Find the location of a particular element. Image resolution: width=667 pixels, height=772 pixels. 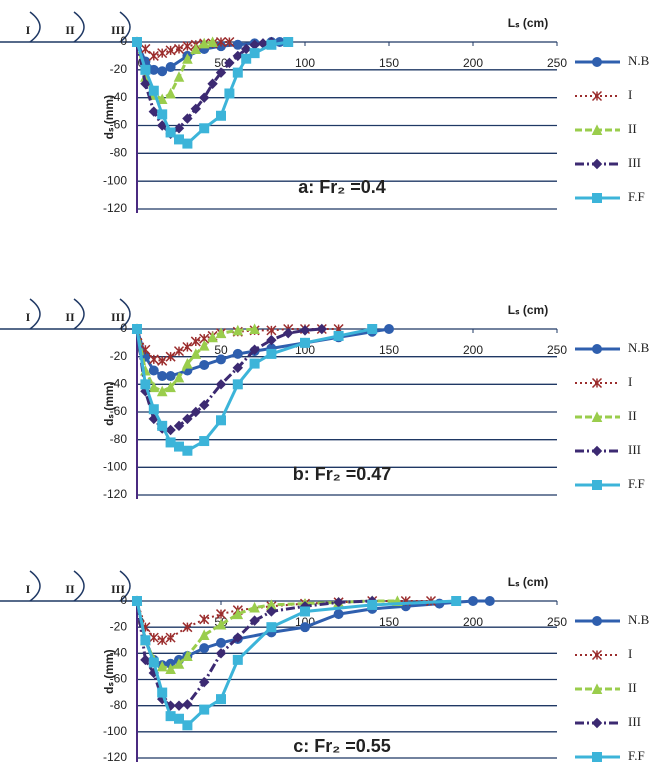

chart-title: a: Fr₂ =0.4 is located at coordinates (342, 187).